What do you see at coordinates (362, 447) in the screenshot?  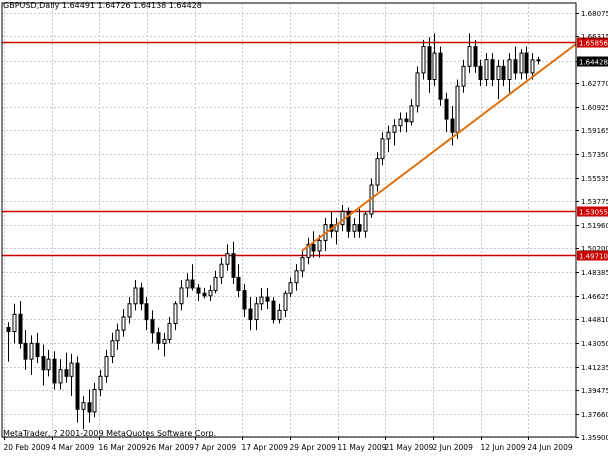 I see `x-tick-label: 11 May 2009` at bounding box center [362, 447].